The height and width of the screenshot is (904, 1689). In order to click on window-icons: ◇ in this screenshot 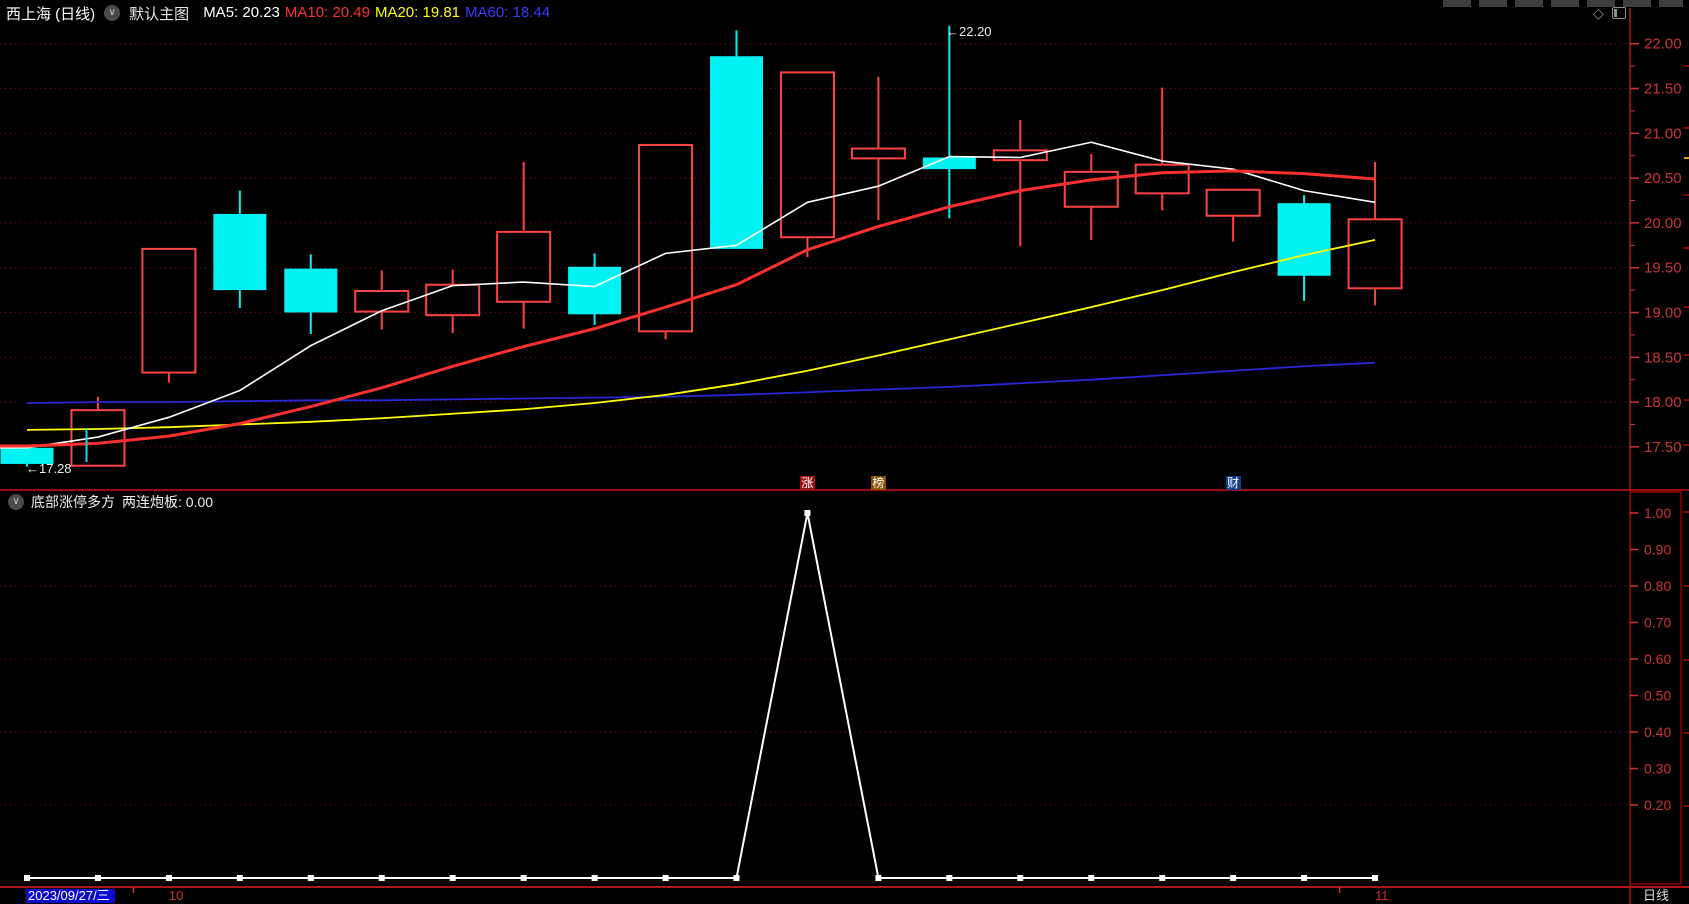, I will do `click(1609, 13)`.